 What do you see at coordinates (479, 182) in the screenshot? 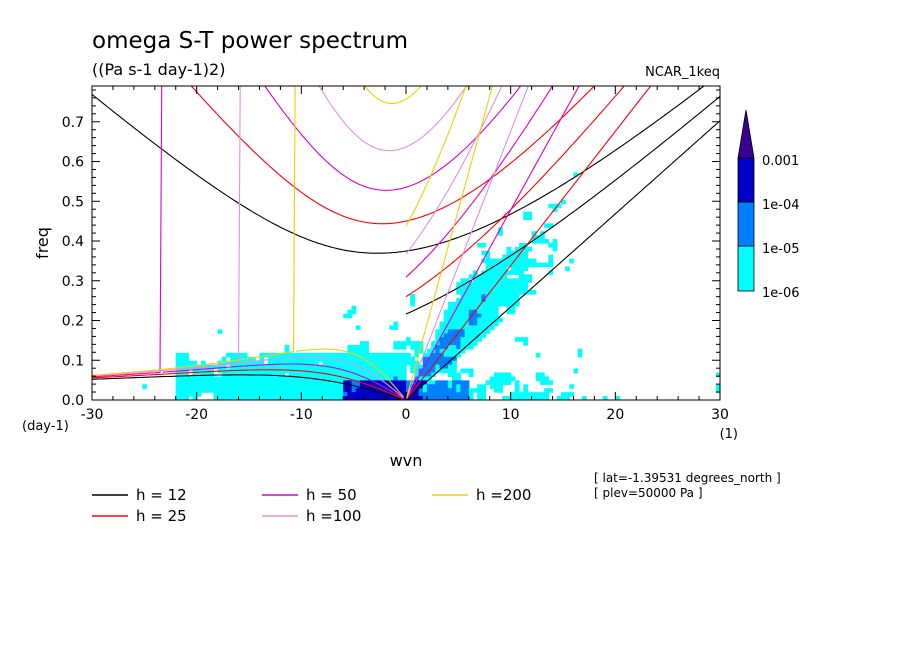
I see `curve-mixed-rossby-gravity-h50` at bounding box center [479, 182].